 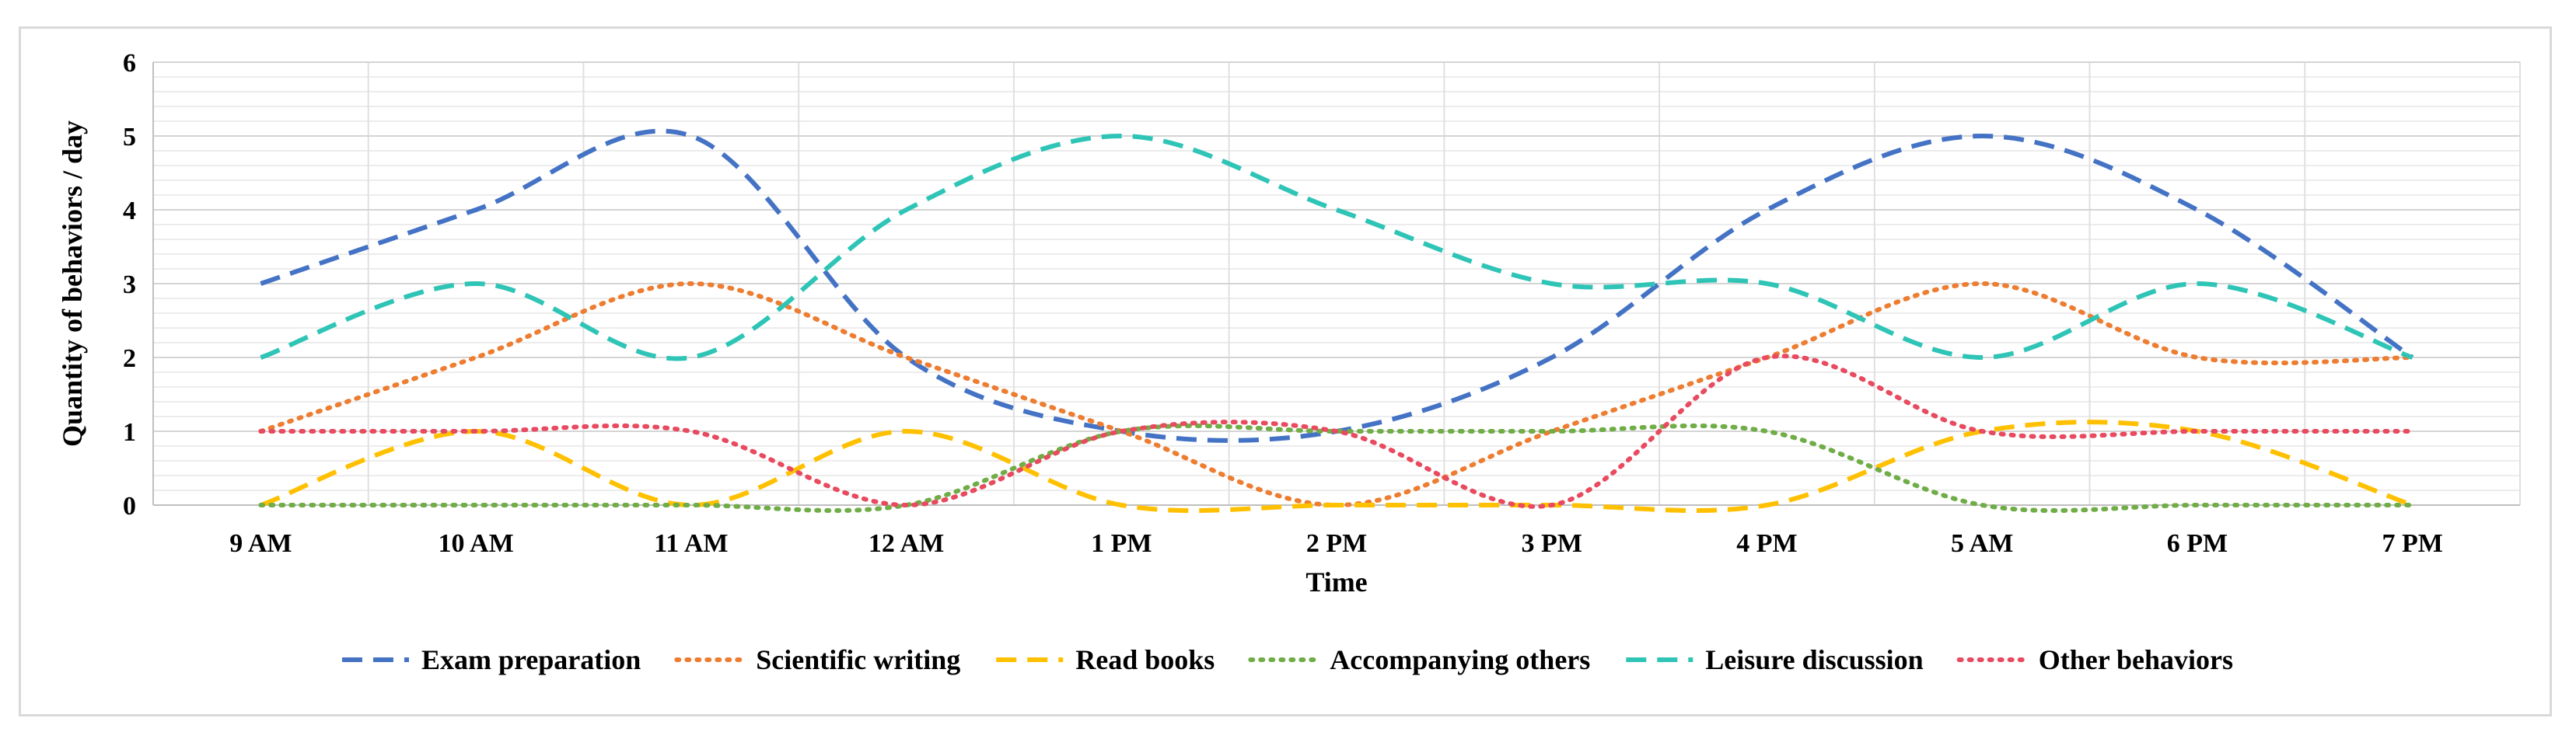 What do you see at coordinates (129, 506) in the screenshot?
I see `y-tick-label: 0` at bounding box center [129, 506].